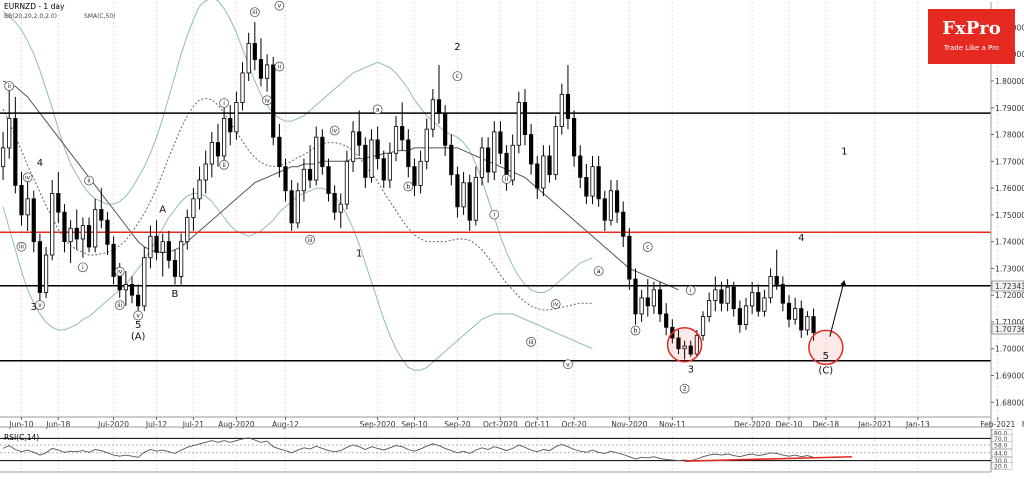 This screenshot has height=483, width=1024. I want to click on brand-logo: FxPro Trade Like a Pro, so click(971, 36).